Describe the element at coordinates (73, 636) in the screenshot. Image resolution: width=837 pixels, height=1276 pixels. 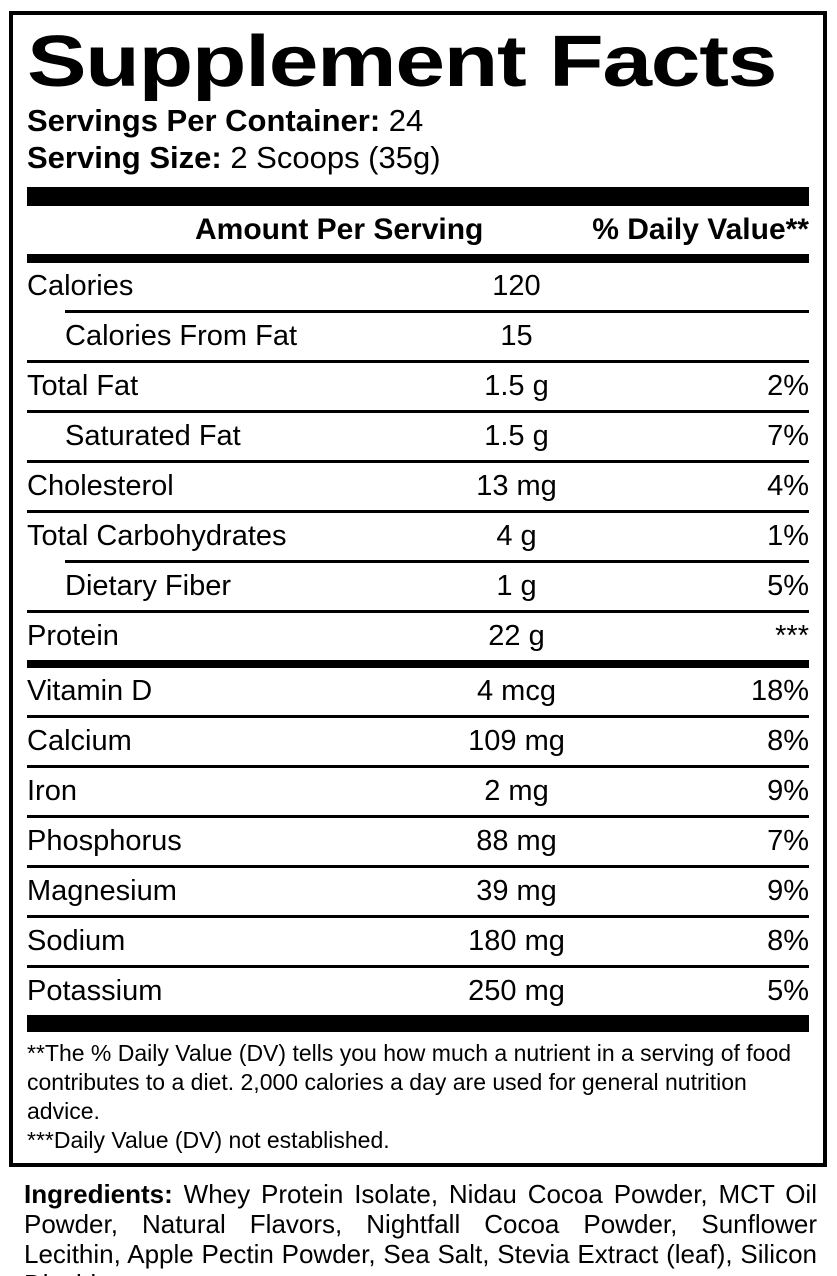
I see `nutrient-name: Protein` at that location.